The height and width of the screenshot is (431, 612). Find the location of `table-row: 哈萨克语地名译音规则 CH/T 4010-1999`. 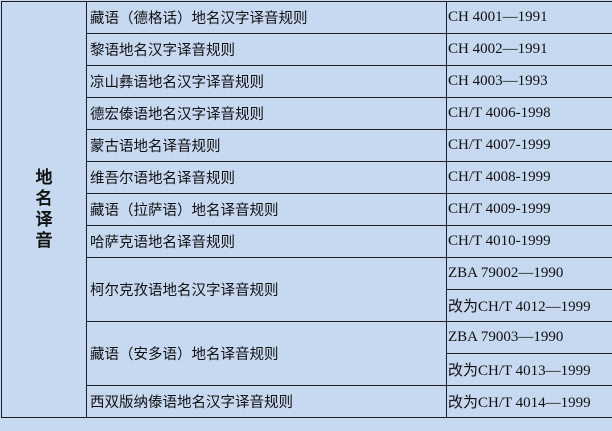

table-row: 哈萨克语地名译音规则 CH/T 4010-1999 is located at coordinates (307, 241).